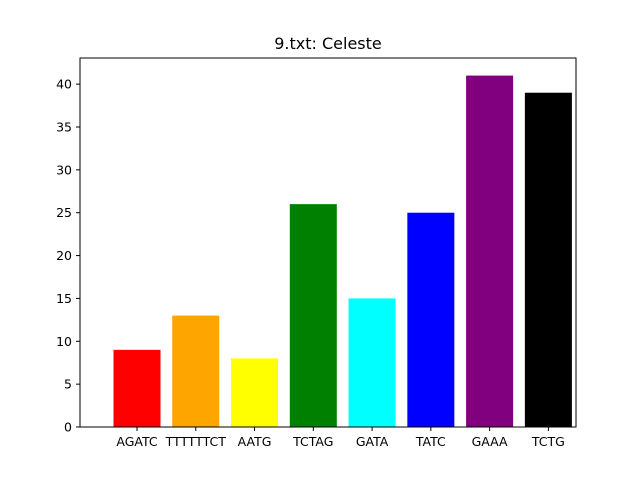  What do you see at coordinates (490, 251) in the screenshot?
I see `bar-gaaa` at bounding box center [490, 251].